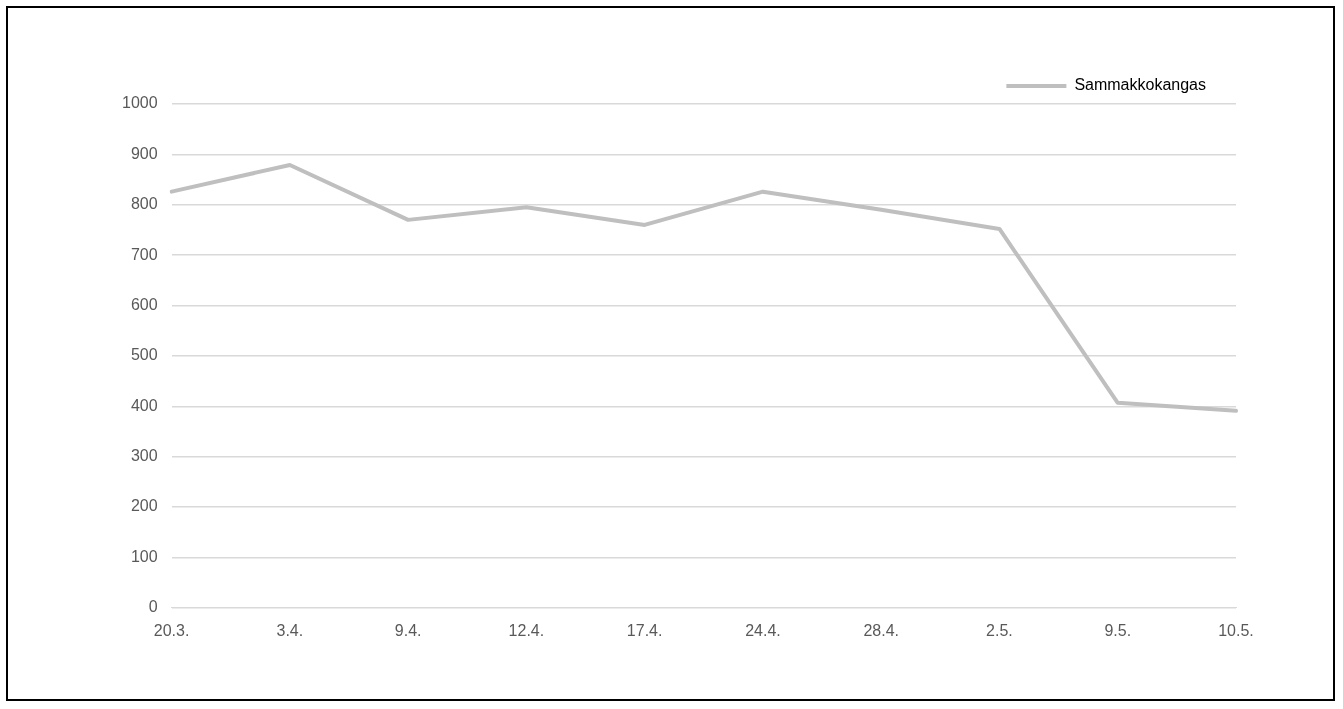 Image resolution: width=1343 pixels, height=709 pixels. What do you see at coordinates (408, 630) in the screenshot?
I see `x-tick-label: 9.4.` at bounding box center [408, 630].